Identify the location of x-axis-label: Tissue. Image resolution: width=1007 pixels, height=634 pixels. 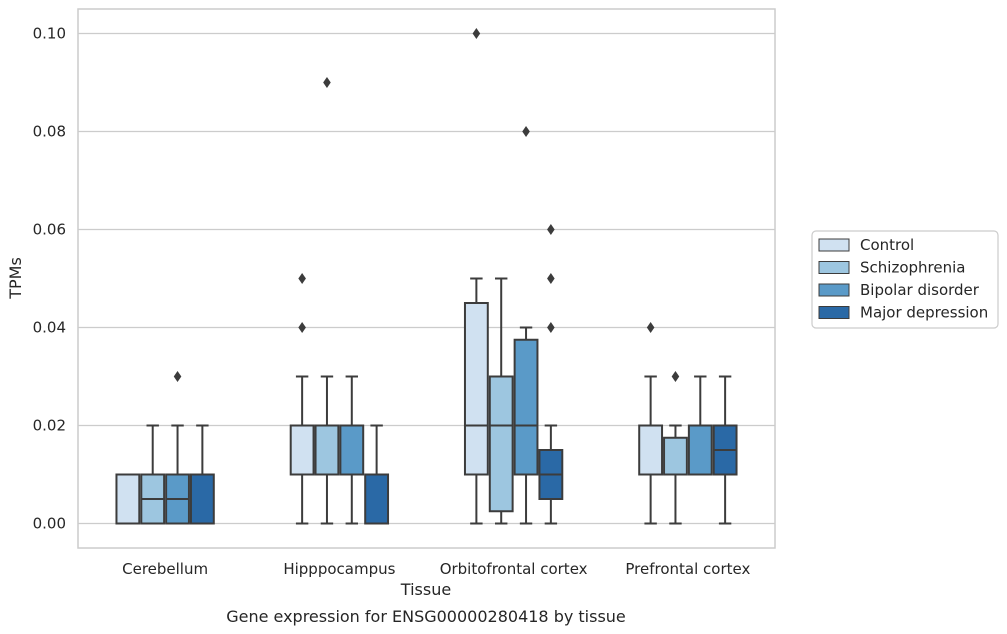
(425, 589).